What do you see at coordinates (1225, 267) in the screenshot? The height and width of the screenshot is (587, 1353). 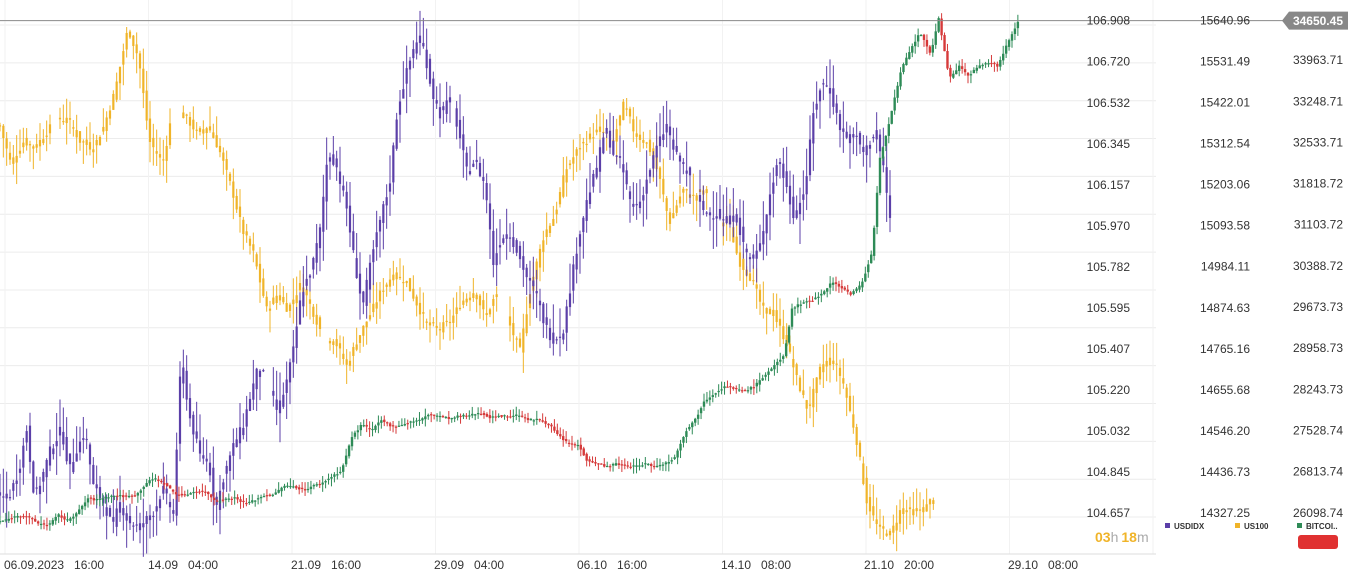 I see `y-tick-label: 14984.11` at bounding box center [1225, 267].